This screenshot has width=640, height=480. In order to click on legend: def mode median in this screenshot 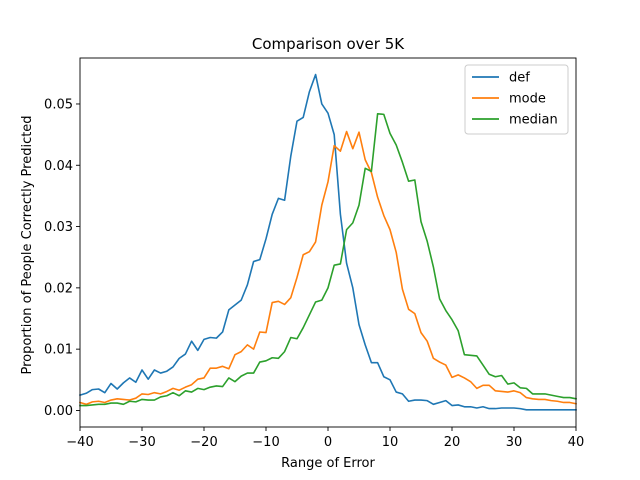, I will do `click(516, 99)`.